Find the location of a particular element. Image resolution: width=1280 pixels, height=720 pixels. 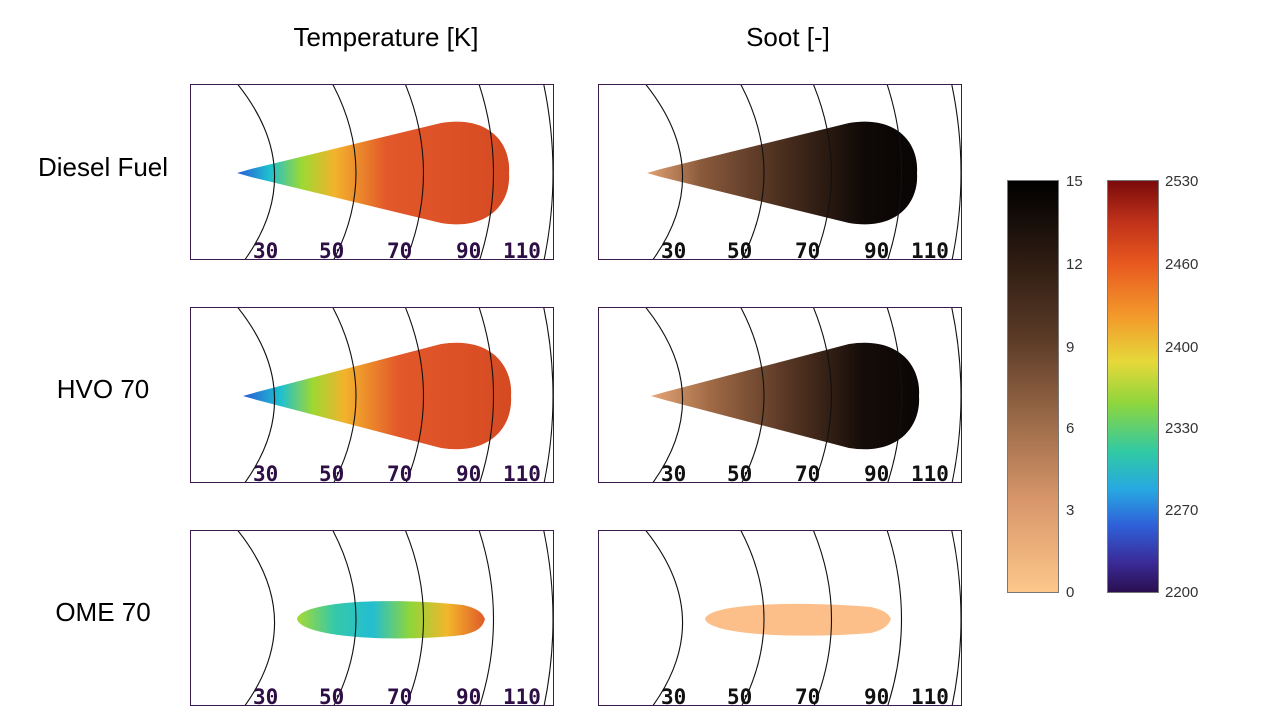

row-label-ome70: OME 70 is located at coordinates (103, 612).